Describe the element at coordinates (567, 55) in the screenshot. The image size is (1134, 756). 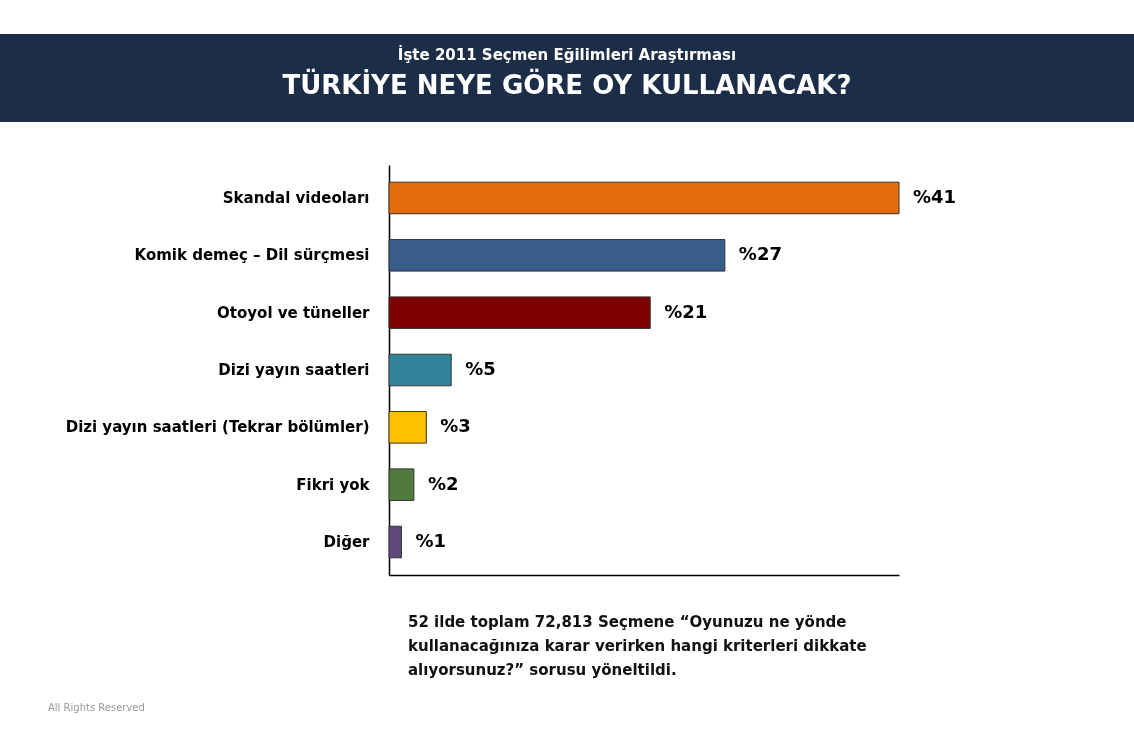
I see `chart-title: İşte 2011 Seçmen Eğilimleri Araştırması` at that location.